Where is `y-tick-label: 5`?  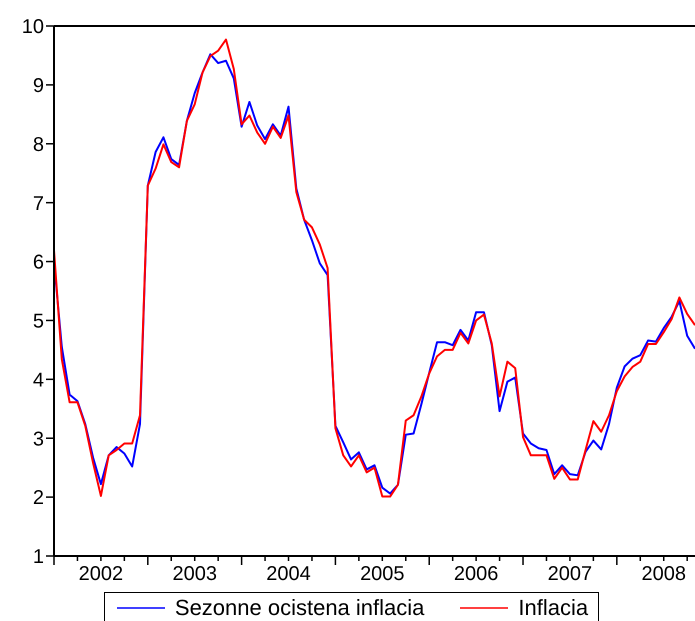
y-tick-label: 5 is located at coordinates (38, 321).